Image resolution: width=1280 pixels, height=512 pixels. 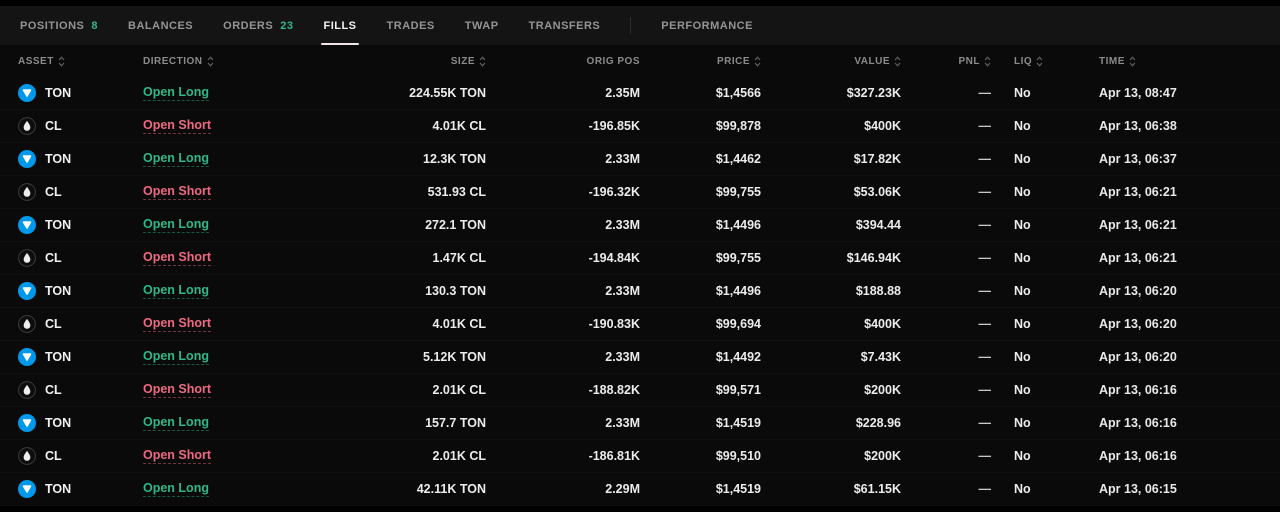 I want to click on value-cell-value: $327.23K, so click(x=873, y=93).